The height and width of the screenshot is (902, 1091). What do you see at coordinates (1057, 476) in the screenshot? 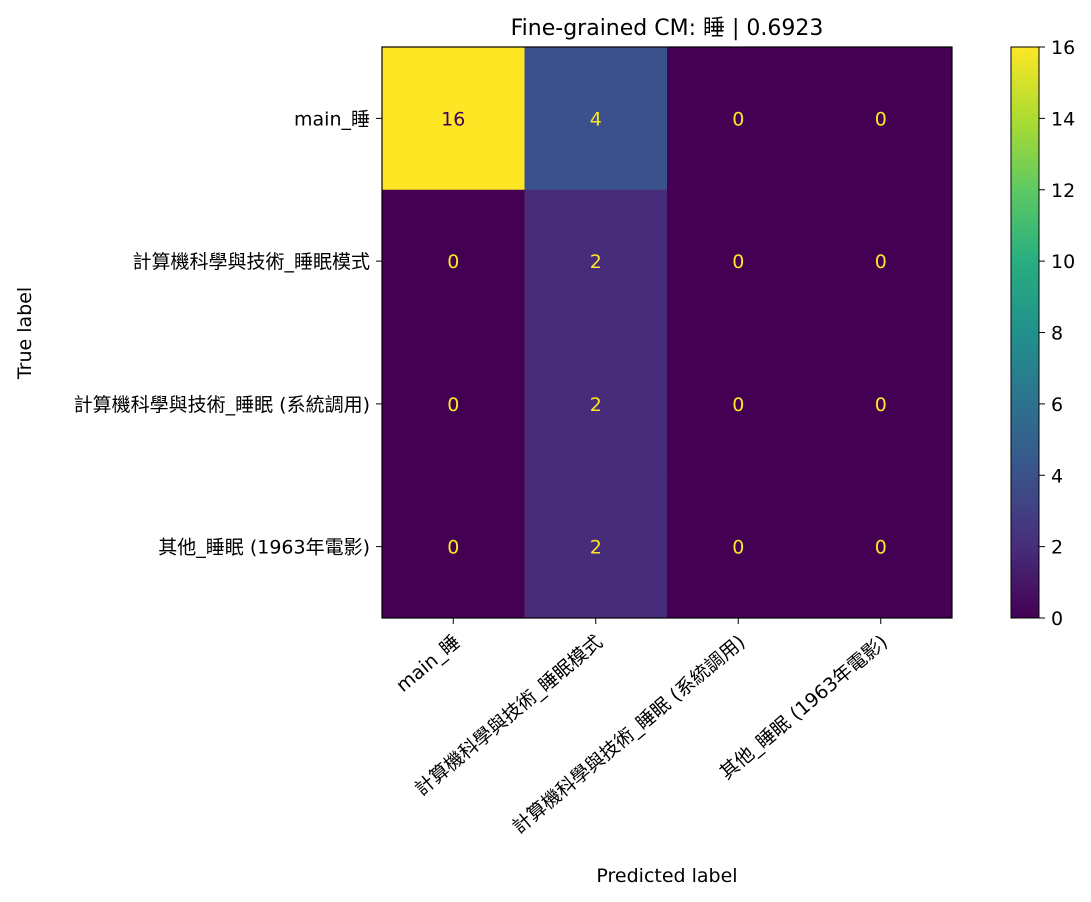
I see `colorbar-tick-label: 4` at bounding box center [1057, 476].